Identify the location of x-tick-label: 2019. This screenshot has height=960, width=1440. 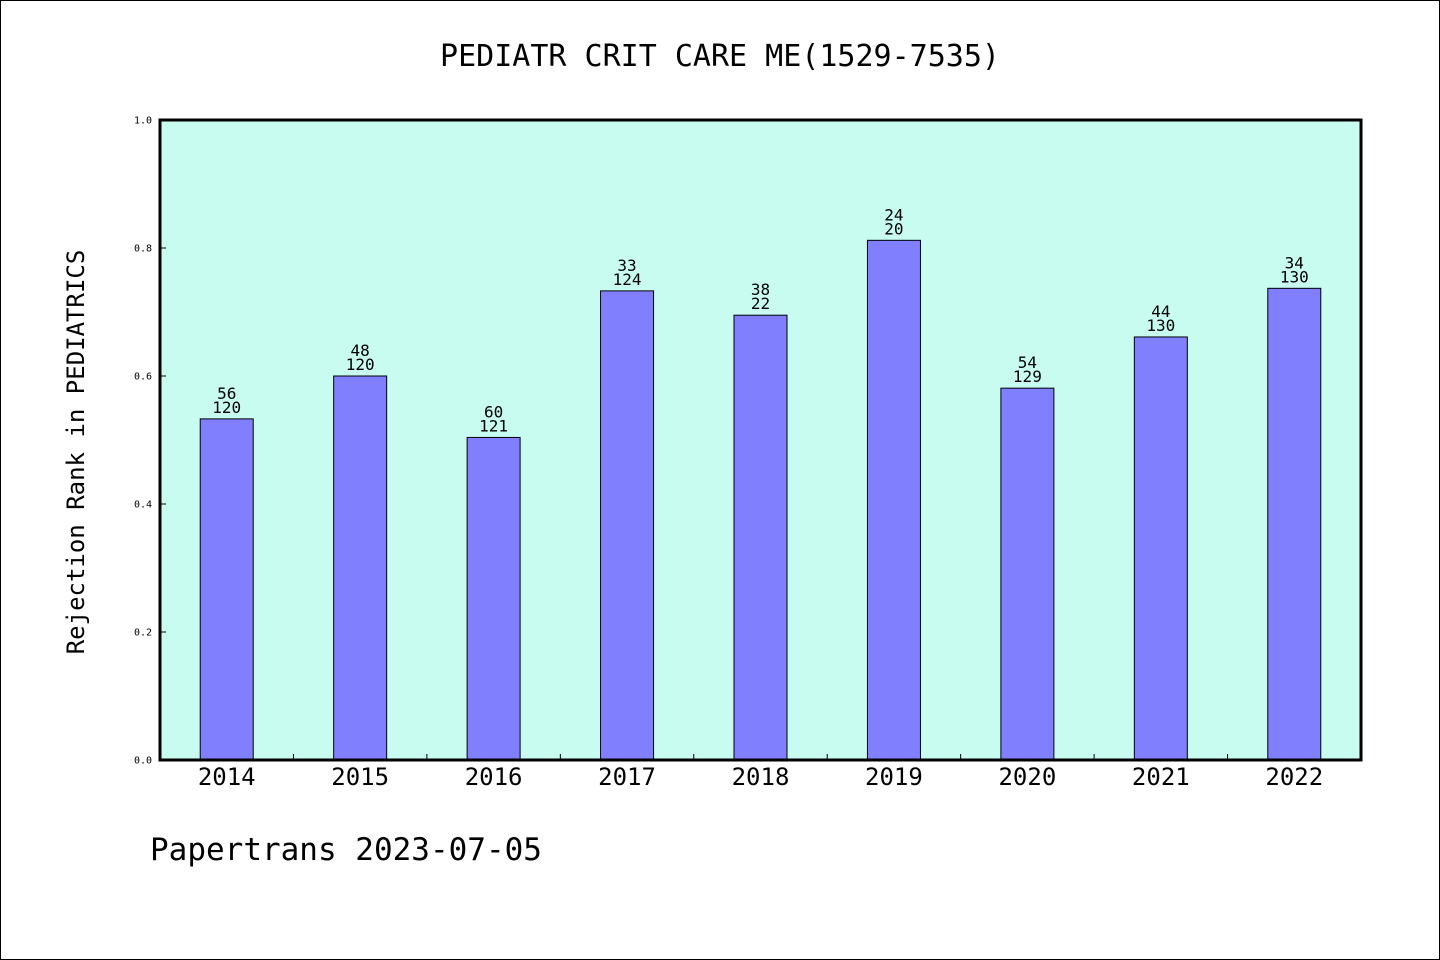
(894, 777).